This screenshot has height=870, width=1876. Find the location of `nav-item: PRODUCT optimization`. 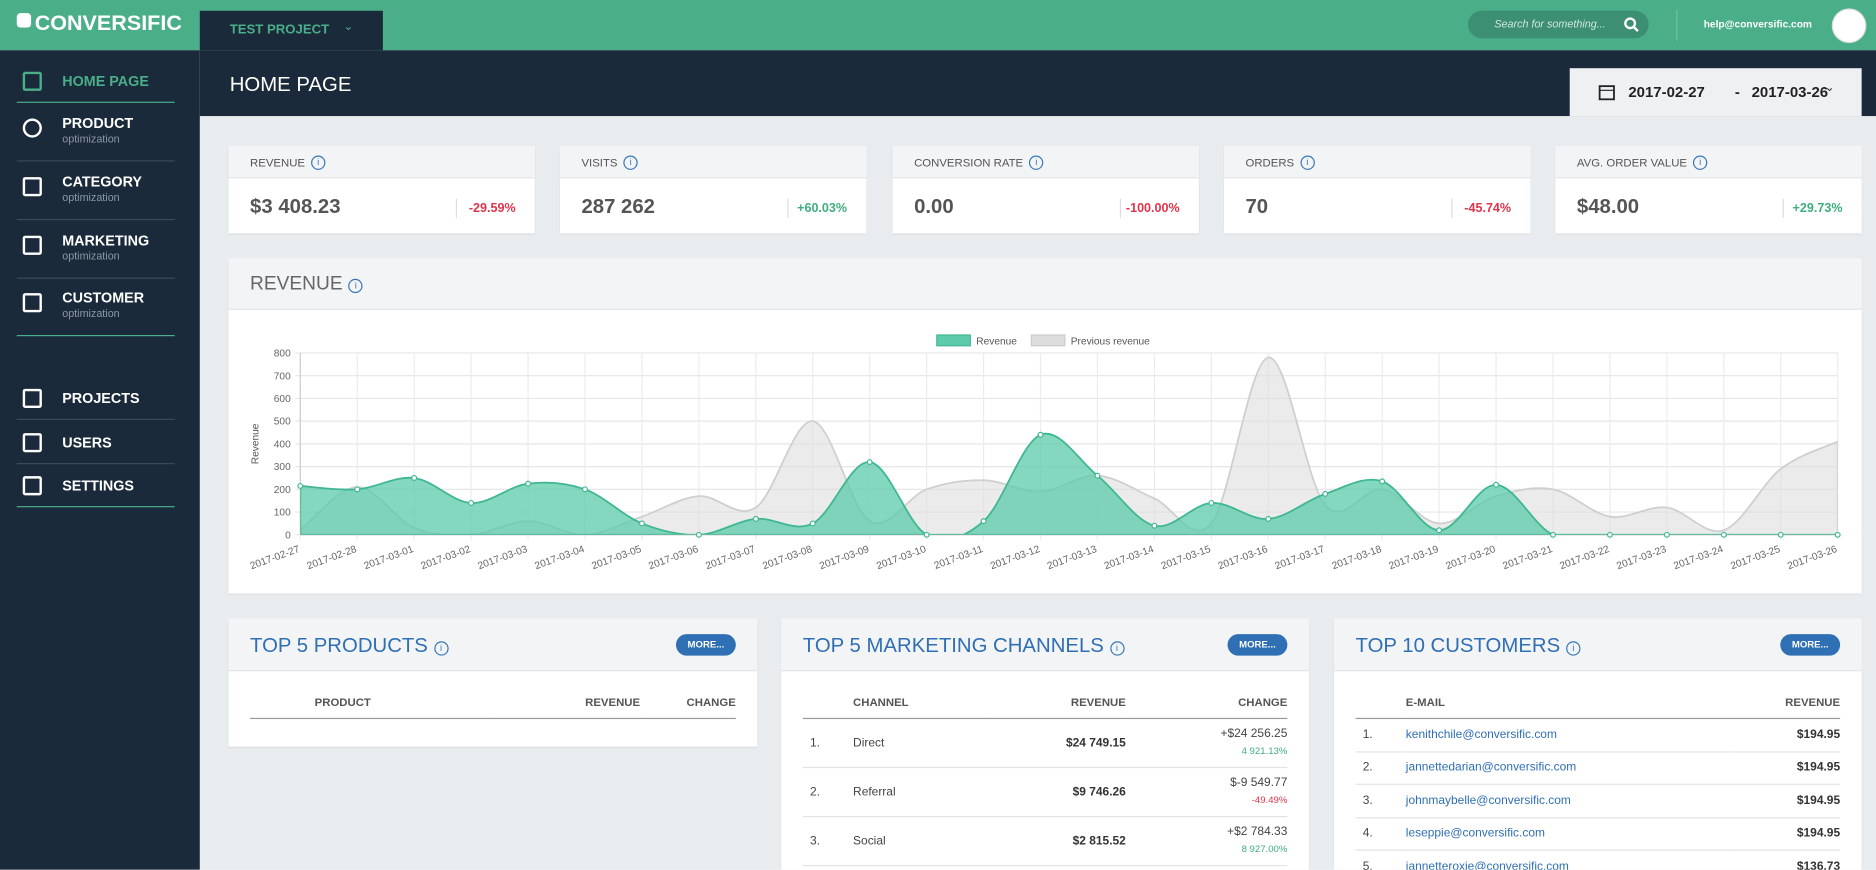

nav-item: PRODUCT optimization is located at coordinates (95, 136).